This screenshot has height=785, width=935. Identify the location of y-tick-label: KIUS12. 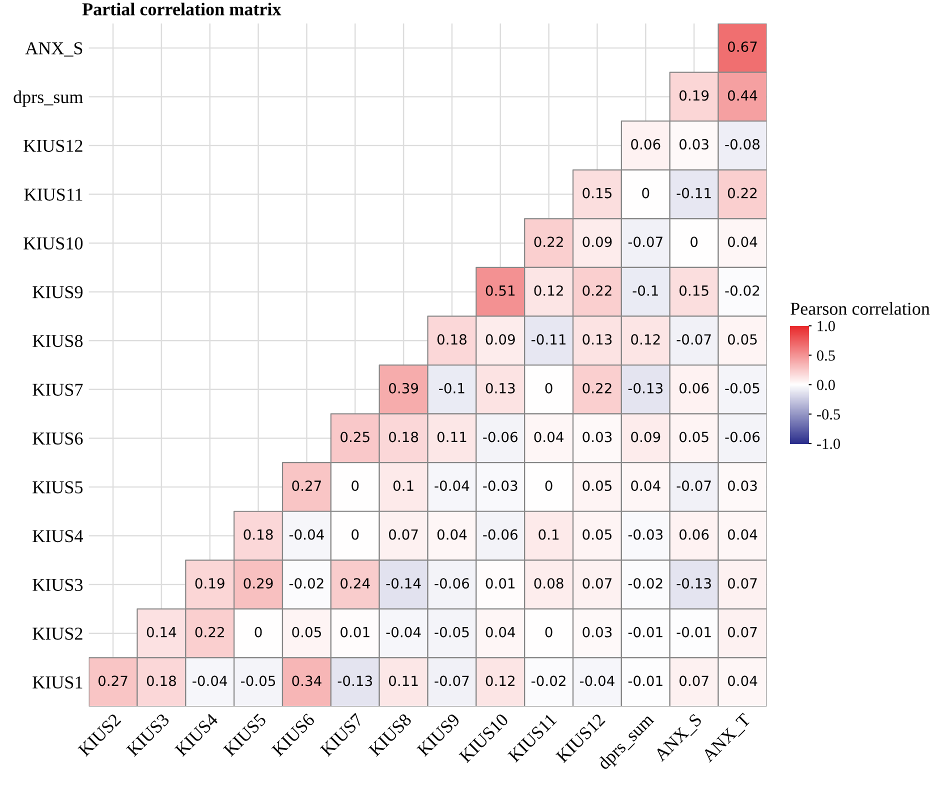
(53, 146).